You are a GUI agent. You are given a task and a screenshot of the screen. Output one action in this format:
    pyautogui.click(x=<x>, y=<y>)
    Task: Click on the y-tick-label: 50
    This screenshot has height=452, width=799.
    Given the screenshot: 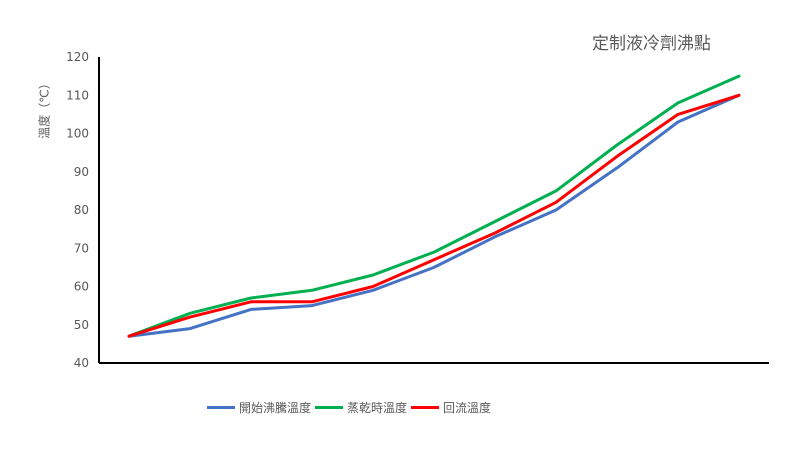 What is the action you would take?
    pyautogui.click(x=81, y=325)
    